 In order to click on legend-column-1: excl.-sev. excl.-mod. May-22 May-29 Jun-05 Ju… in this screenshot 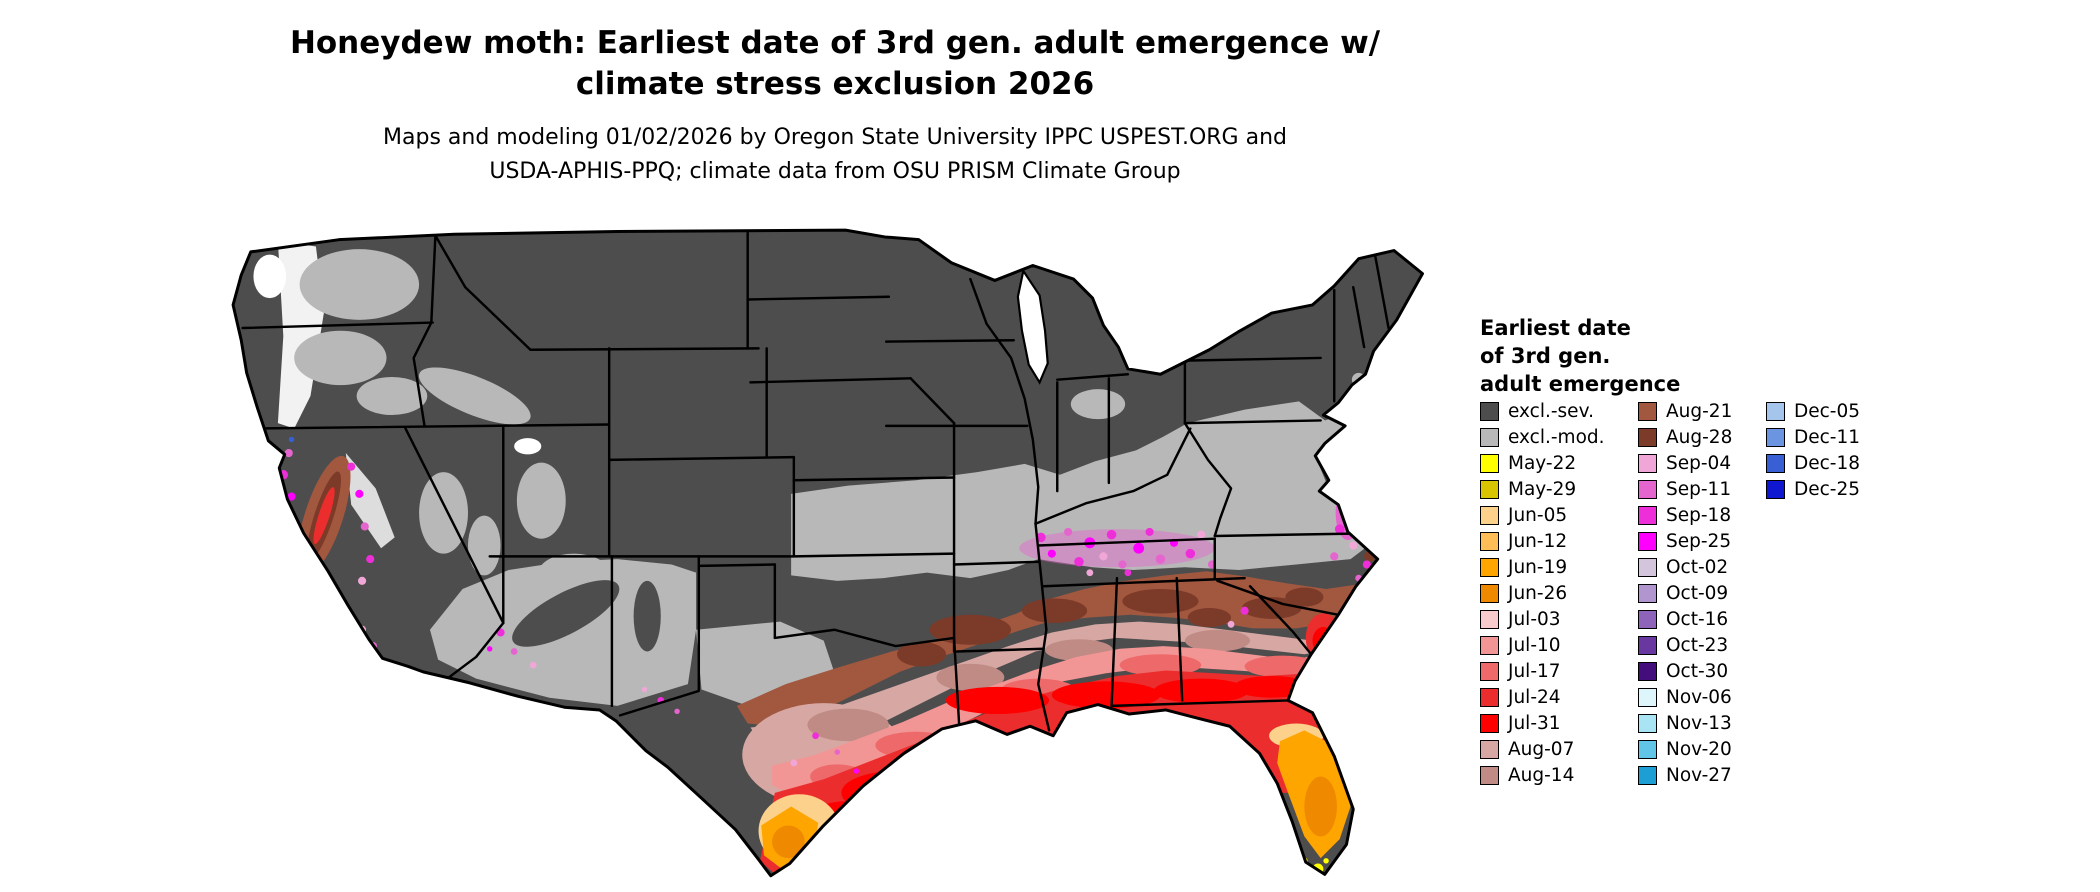, I will do `click(1542, 593)`.